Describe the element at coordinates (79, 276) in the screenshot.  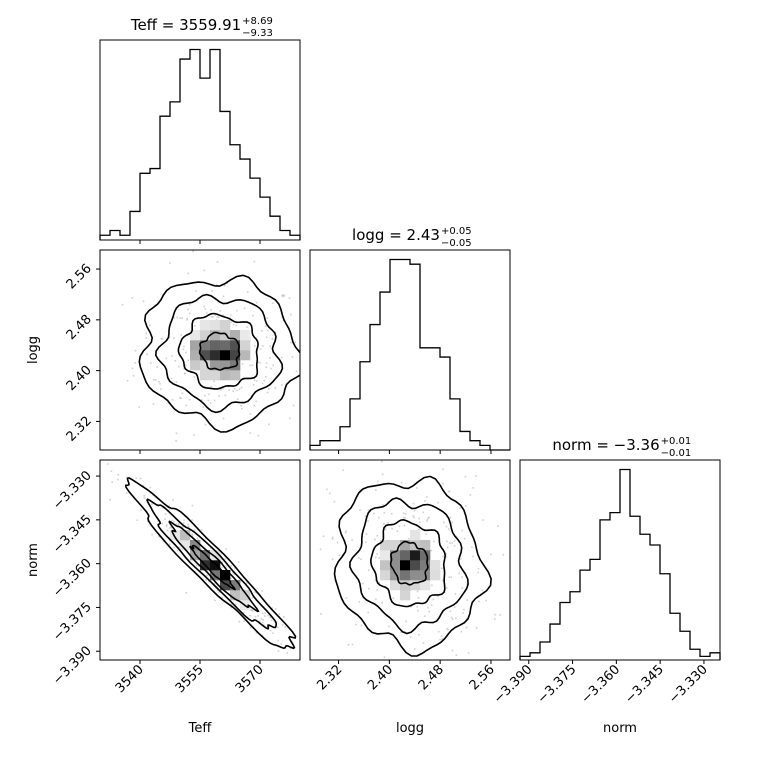
I see `y-tick-label: 2.56` at that location.